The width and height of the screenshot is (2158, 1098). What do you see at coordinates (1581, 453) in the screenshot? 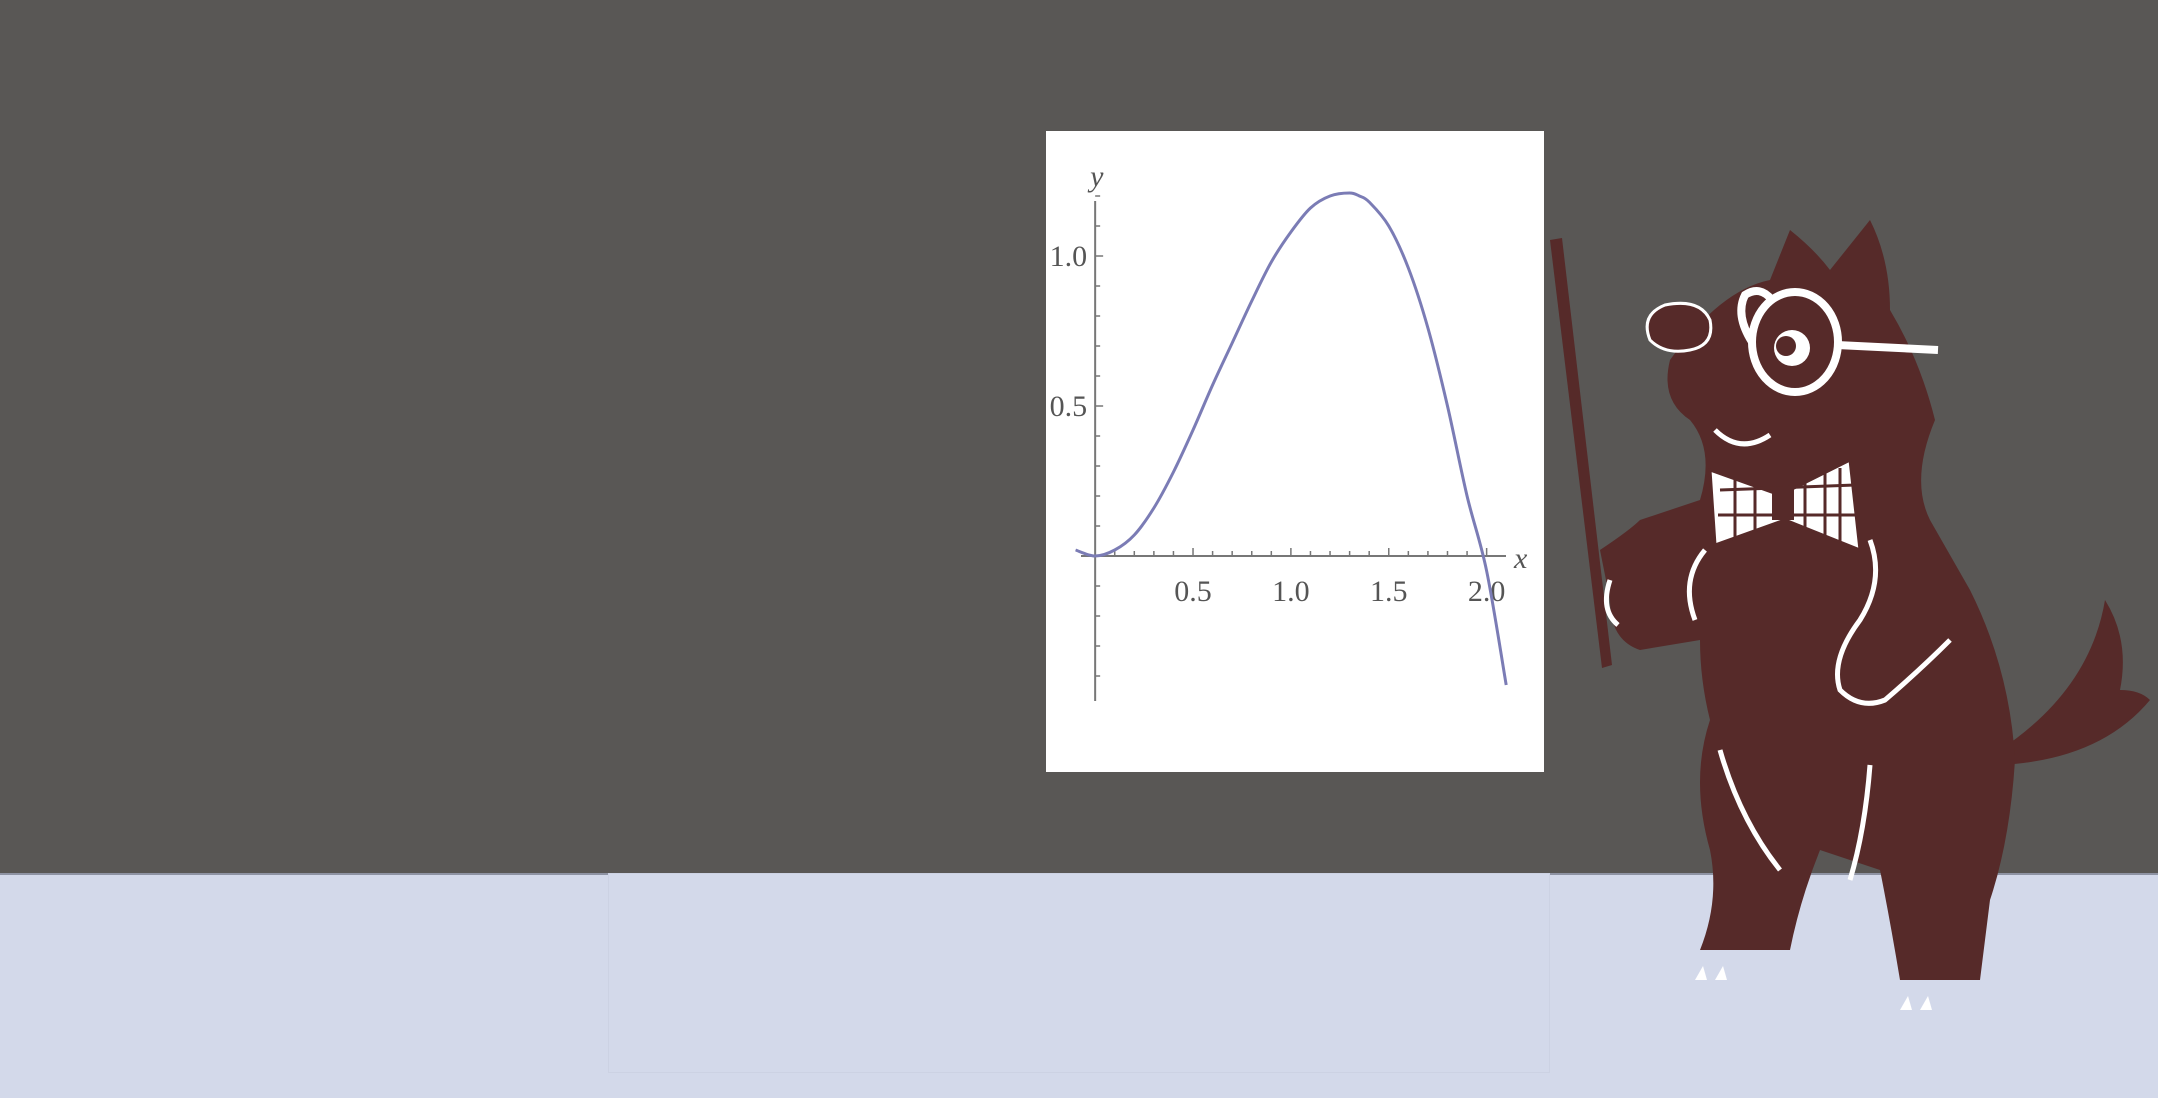
I see `pointer-stick` at bounding box center [1581, 453].